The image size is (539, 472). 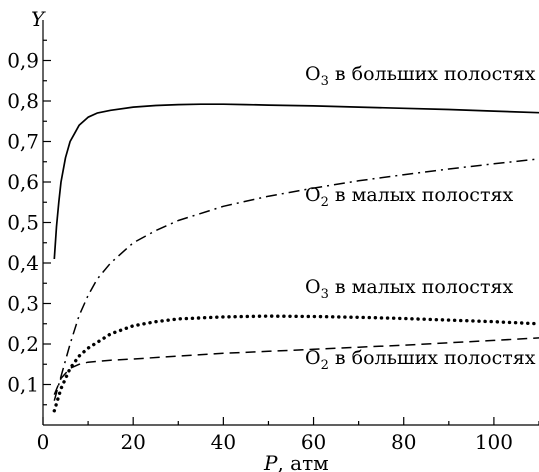 I want to click on x-axis-title-var: P, so click(x=270, y=461).